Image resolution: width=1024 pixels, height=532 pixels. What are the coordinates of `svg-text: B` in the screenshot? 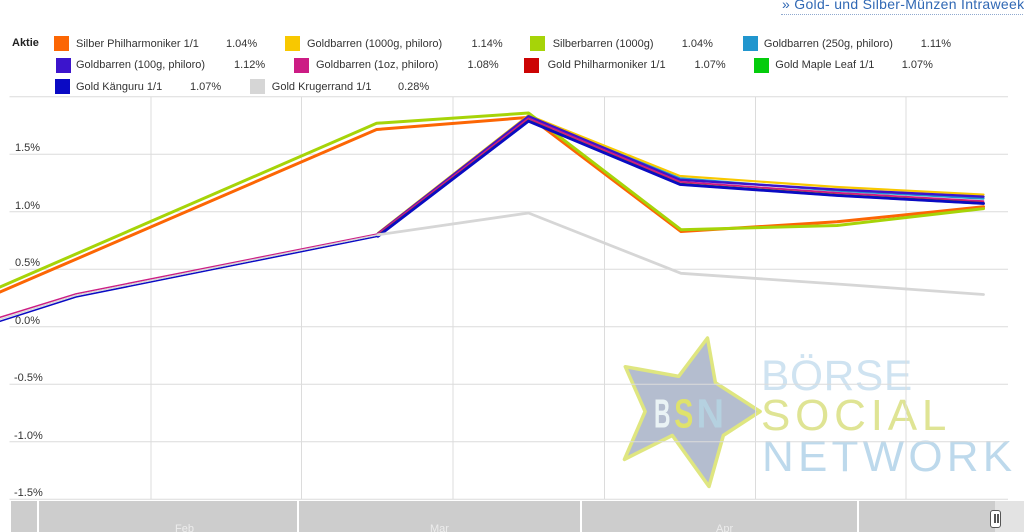 It's located at (662, 414).